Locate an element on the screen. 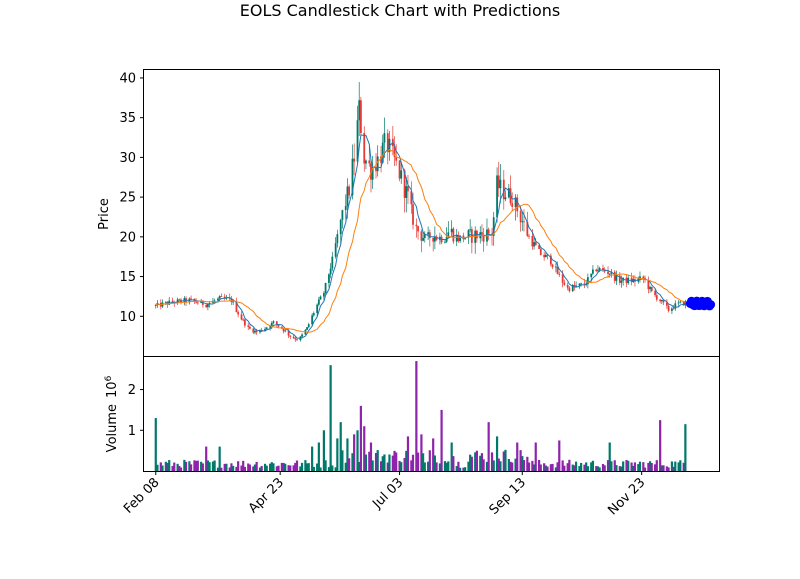 This screenshot has height=579, width=800. x-tick-label: Nov 23 is located at coordinates (626, 496).